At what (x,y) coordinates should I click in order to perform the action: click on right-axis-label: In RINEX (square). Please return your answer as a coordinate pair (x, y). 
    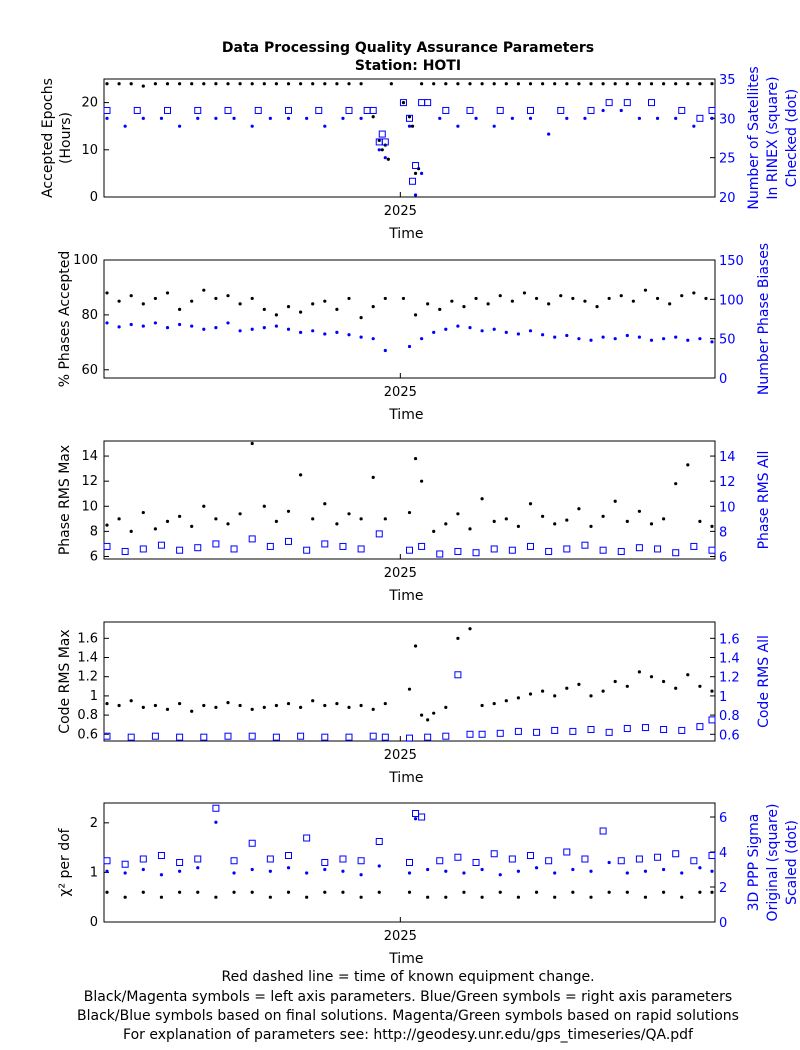
    Looking at the image, I should click on (773, 137).